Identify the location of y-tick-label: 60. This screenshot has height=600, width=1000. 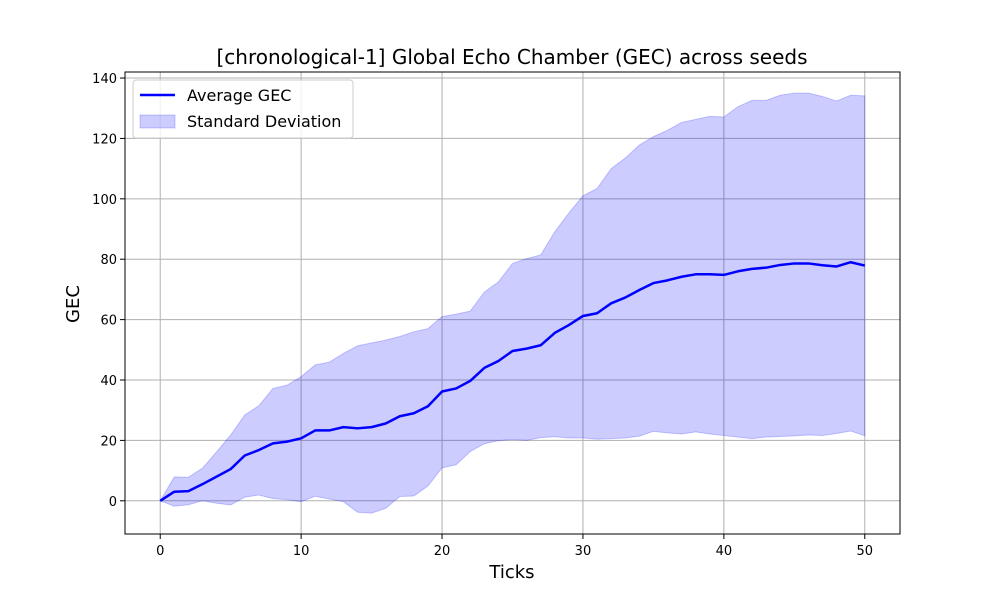
(108, 321).